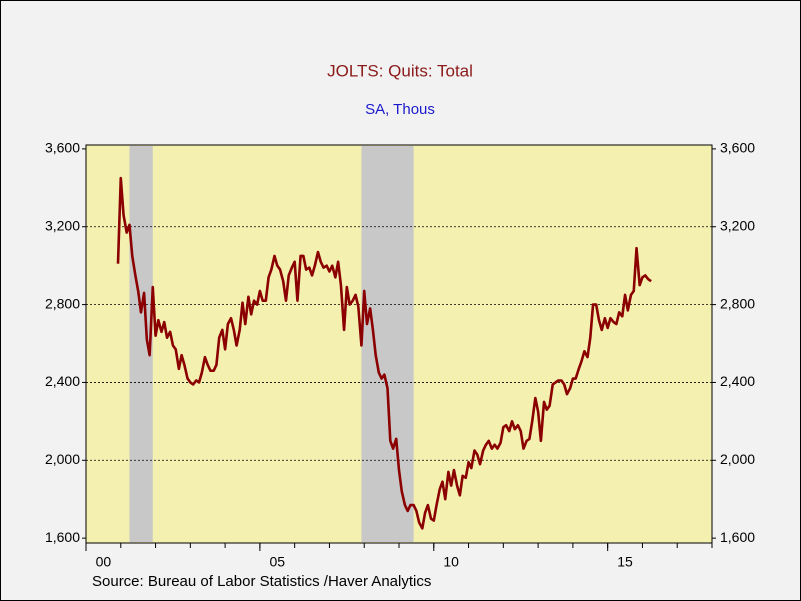 This screenshot has width=801, height=601. Describe the element at coordinates (62, 537) in the screenshot. I see `y-tick-label: 1,600` at that location.